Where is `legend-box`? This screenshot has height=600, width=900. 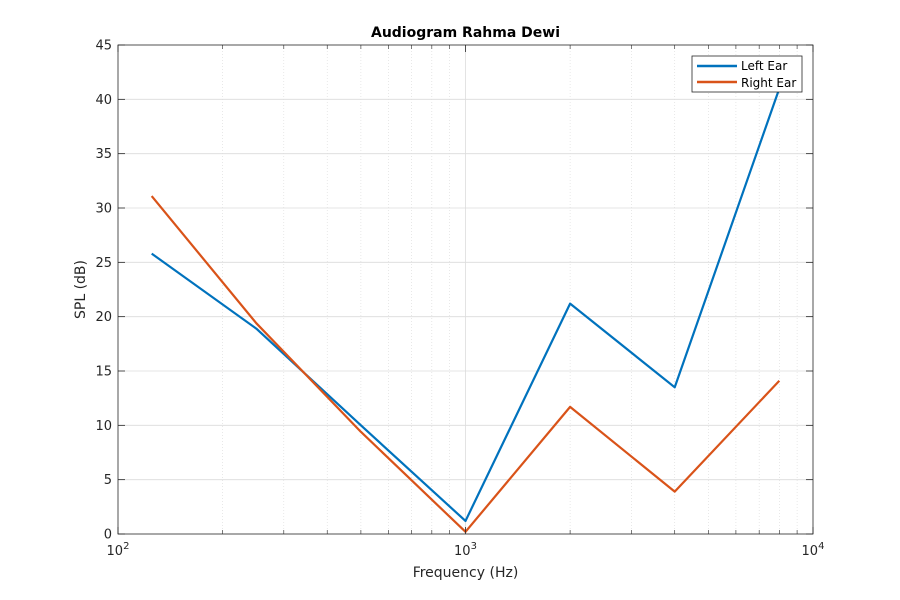 legend-box is located at coordinates (747, 74).